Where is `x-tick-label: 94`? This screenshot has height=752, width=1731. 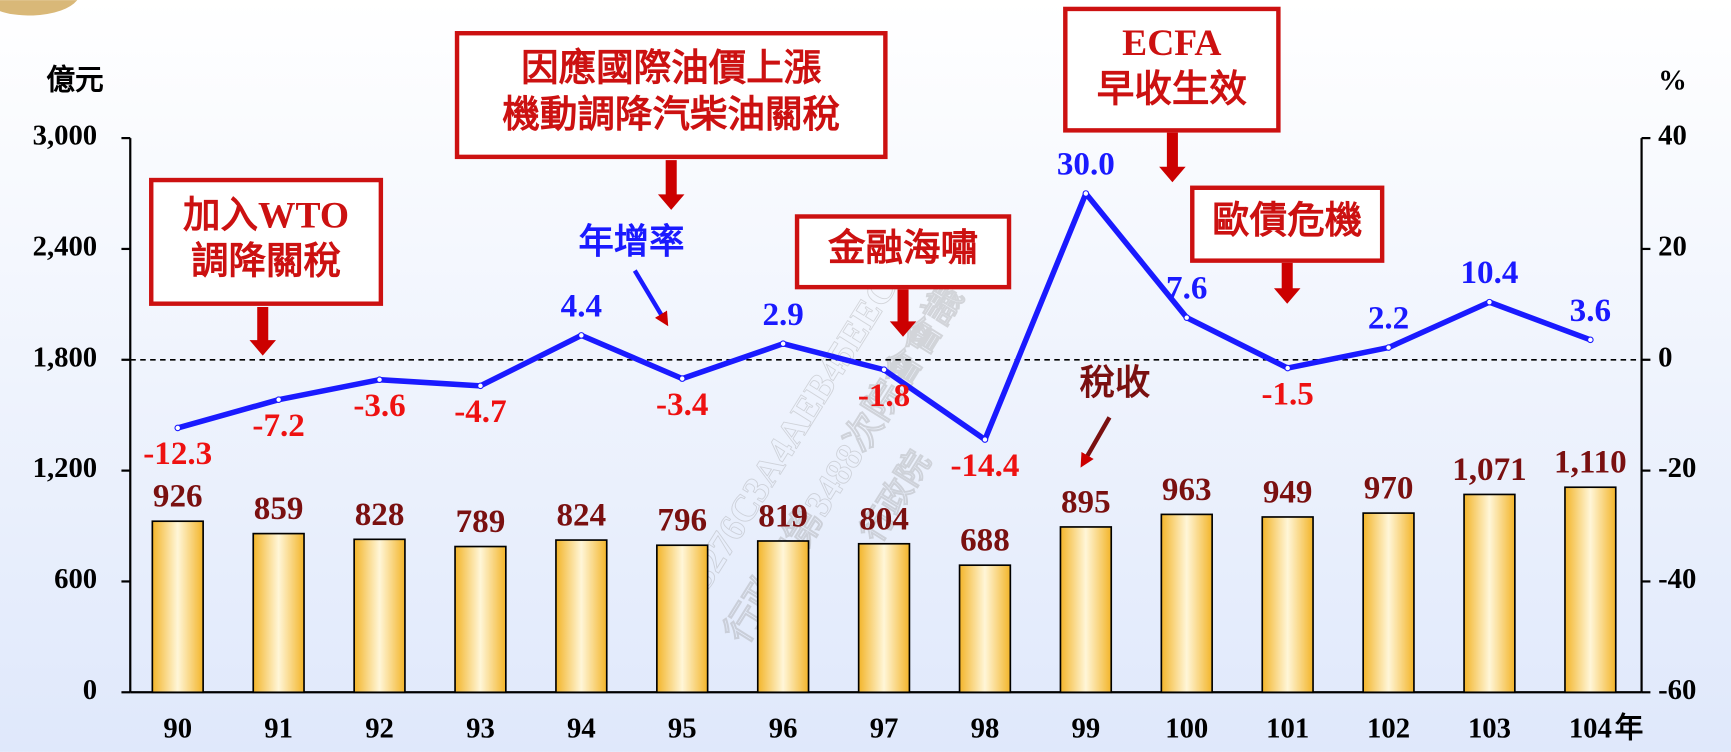
x-tick-label: 94 is located at coordinates (581, 729).